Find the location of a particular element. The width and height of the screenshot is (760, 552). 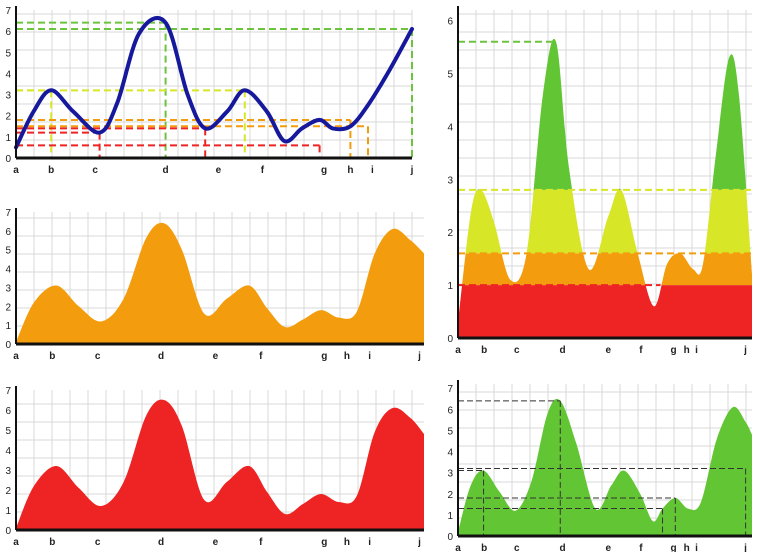

area-band-yellow is located at coordinates (605, 221).